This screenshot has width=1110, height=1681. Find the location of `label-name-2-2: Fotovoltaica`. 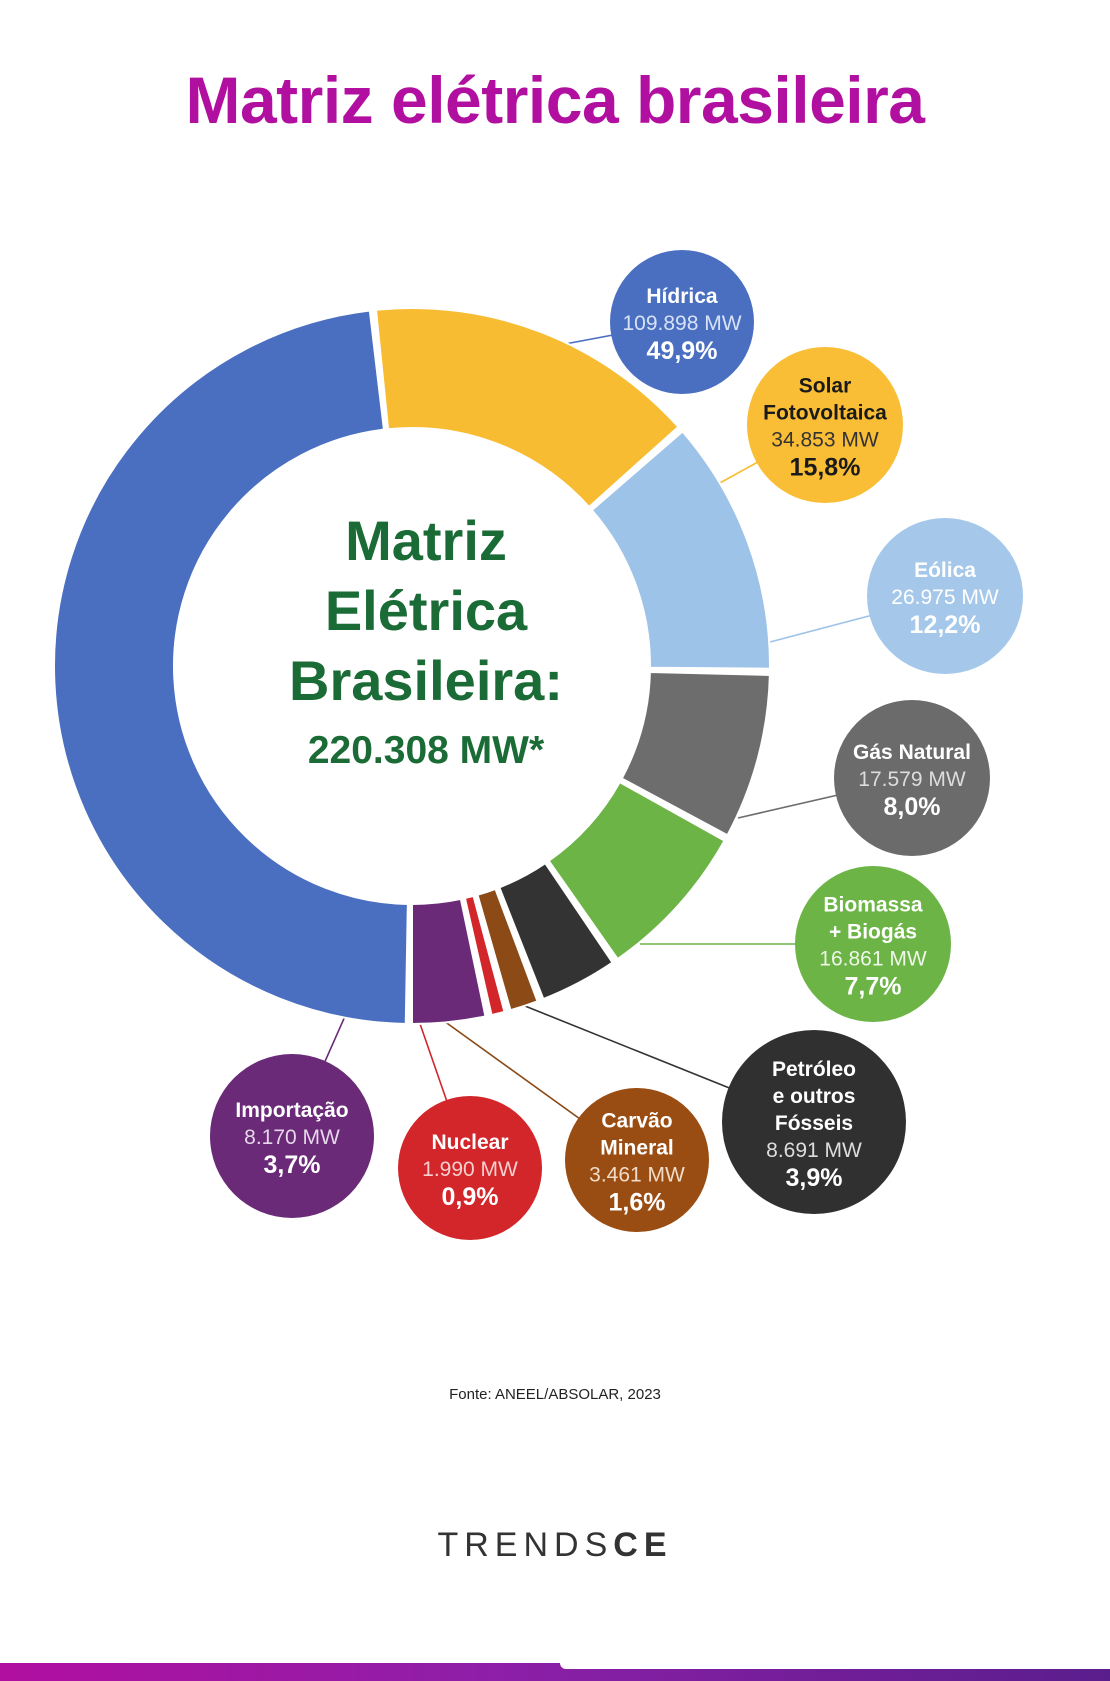

label-name-2-2: Fotovoltaica is located at coordinates (825, 413).